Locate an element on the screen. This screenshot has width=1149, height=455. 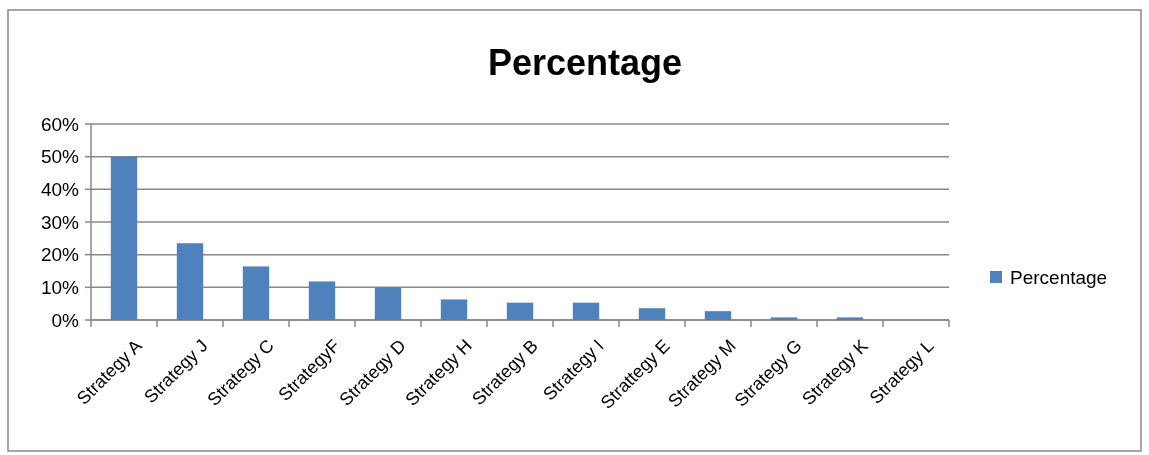
y-tick-label: 50% is located at coordinates (60, 157).